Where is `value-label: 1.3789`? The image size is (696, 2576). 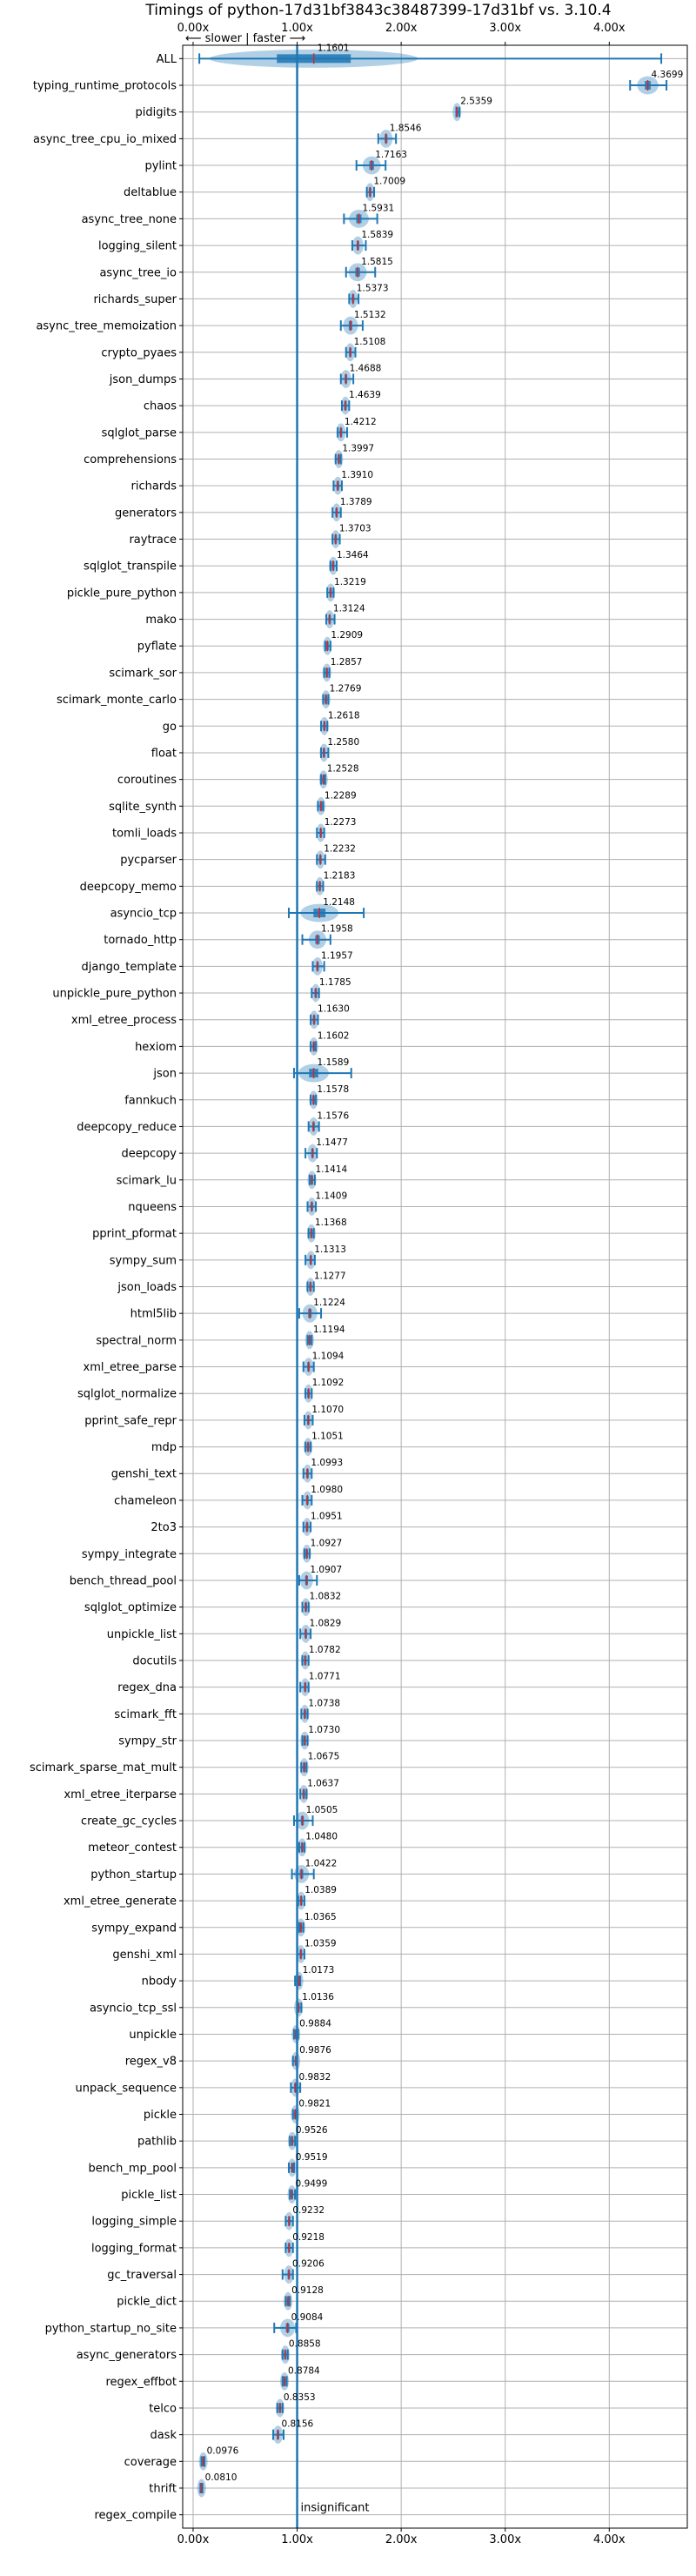 value-label: 1.3789 is located at coordinates (356, 502).